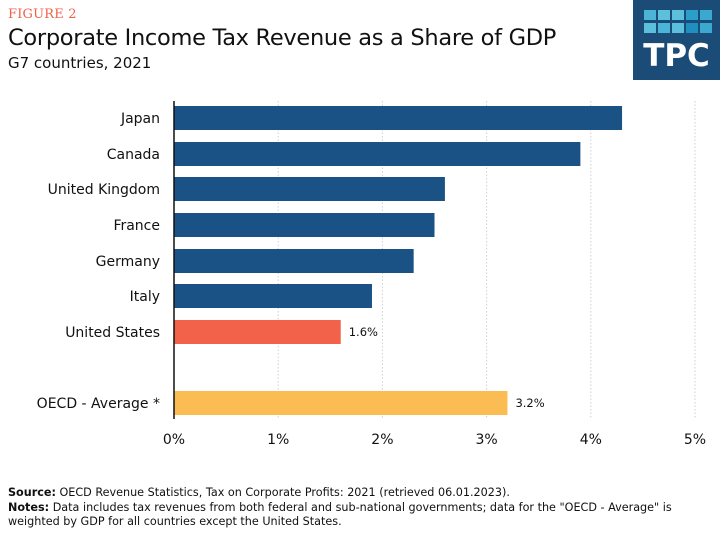 This screenshot has height=537, width=720. I want to click on data-label: 3.2%, so click(529, 403).